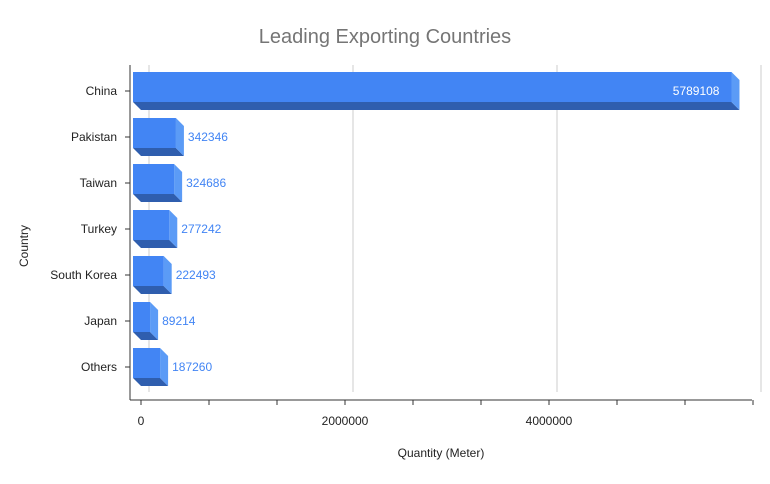 Image resolution: width=770 pixels, height=484 pixels. Describe the element at coordinates (83, 275) in the screenshot. I see `category-label: South Korea` at that location.